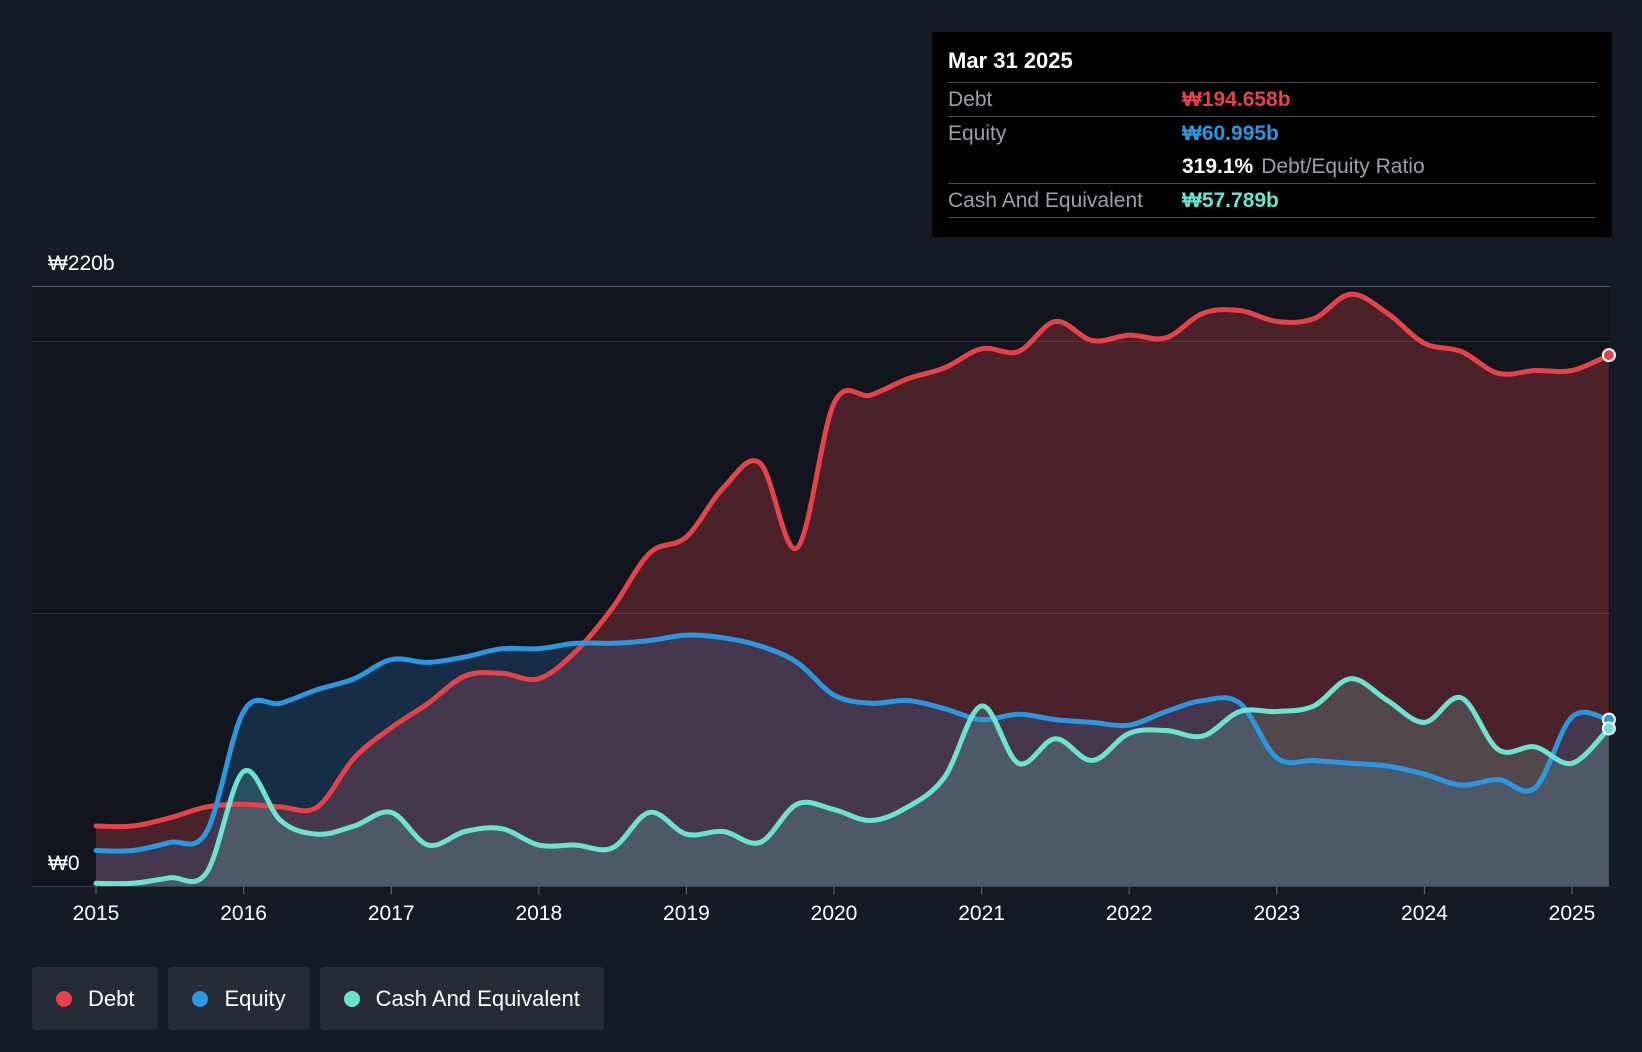  I want to click on tooltip-equity-label: Equity, so click(977, 133).